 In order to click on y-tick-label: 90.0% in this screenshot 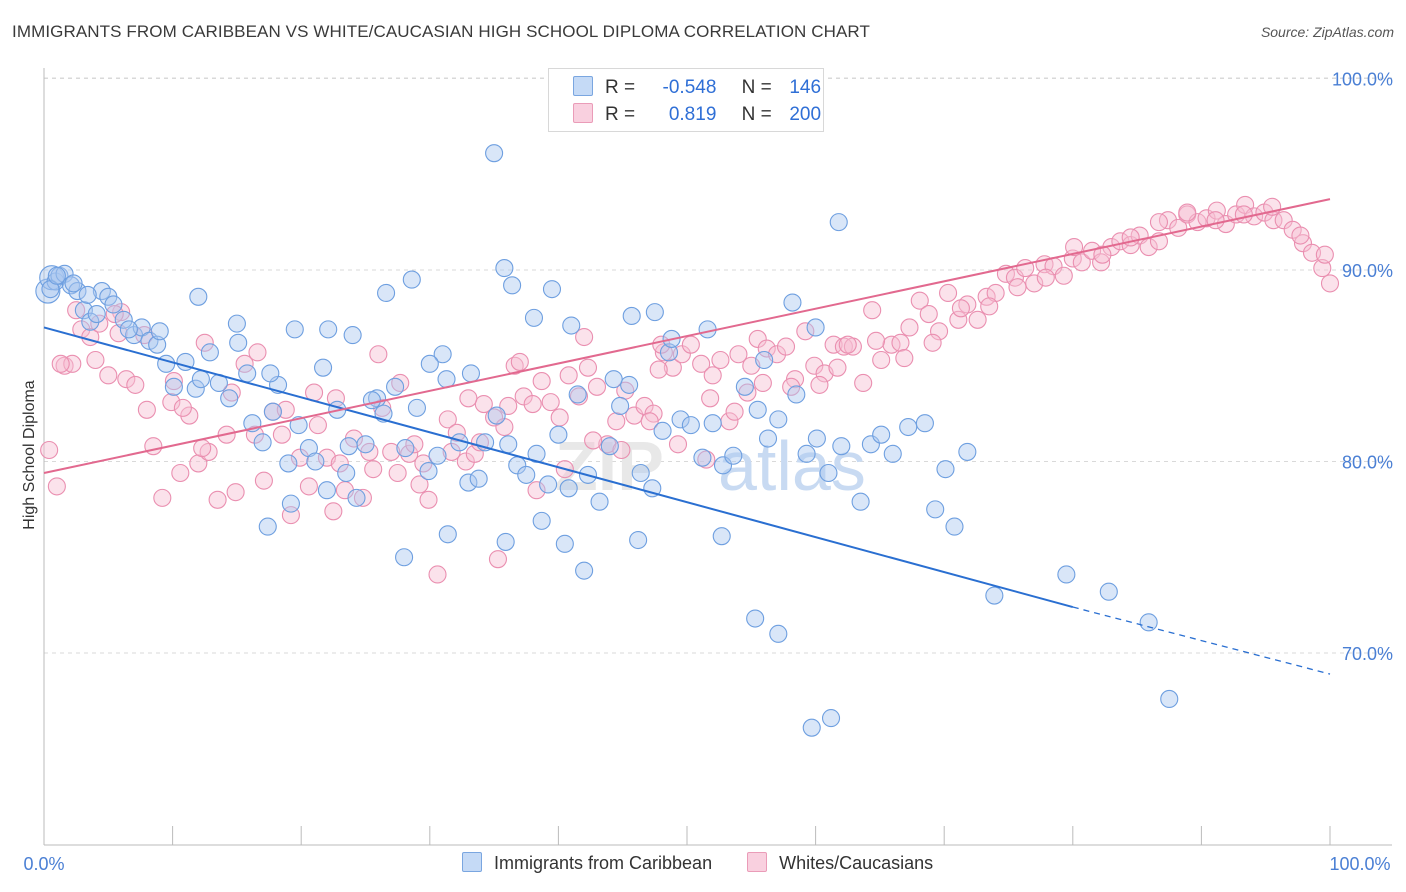, I will do `click(1367, 271)`.